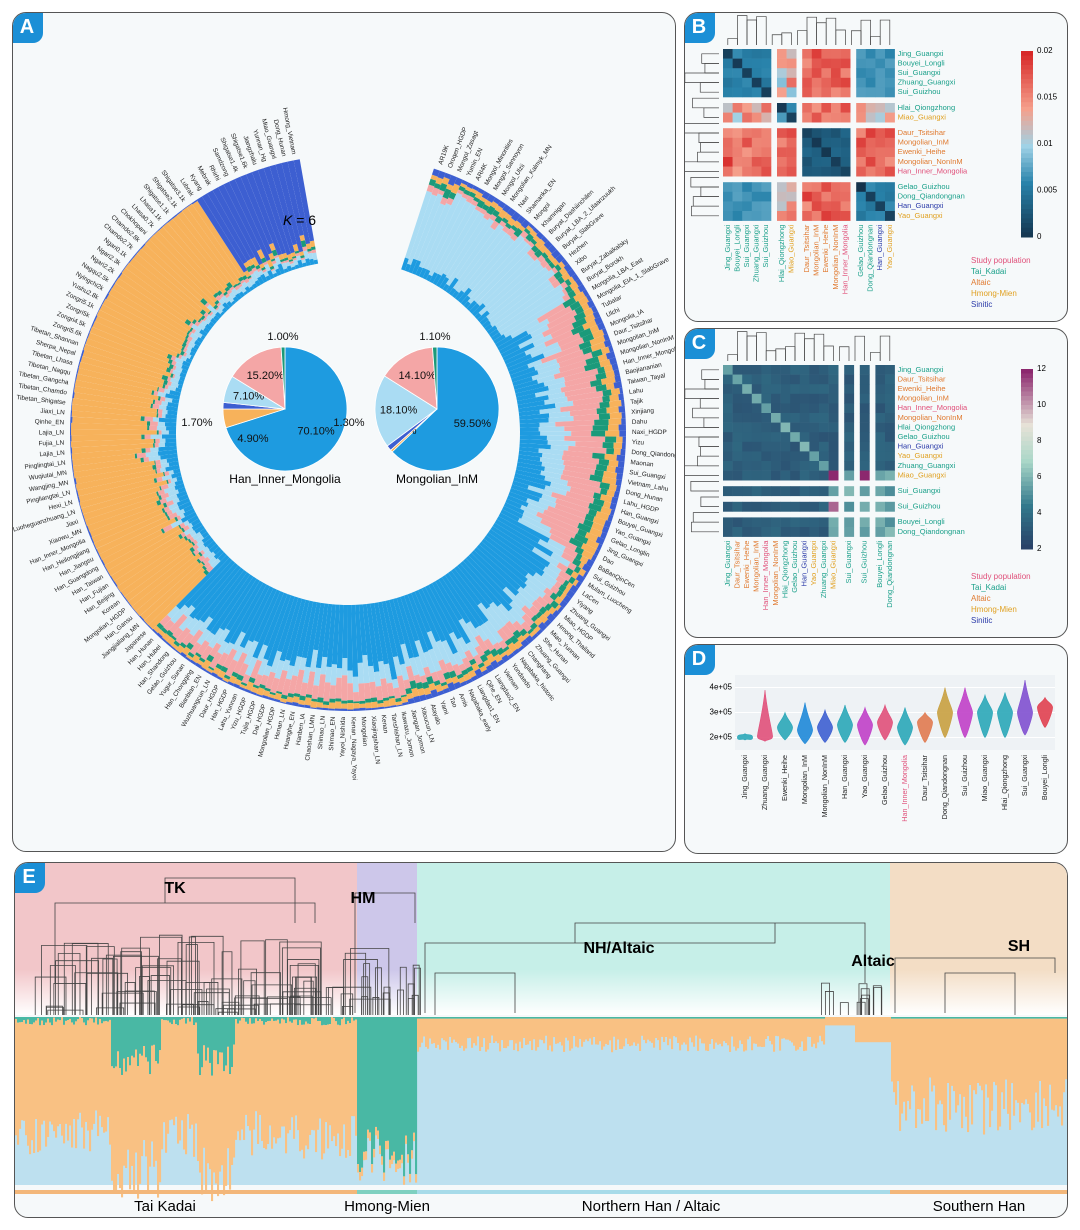 This screenshot has height=1230, width=1080. I want to click on heatmap-row-label: Mongolian_InM, so click(923, 398).